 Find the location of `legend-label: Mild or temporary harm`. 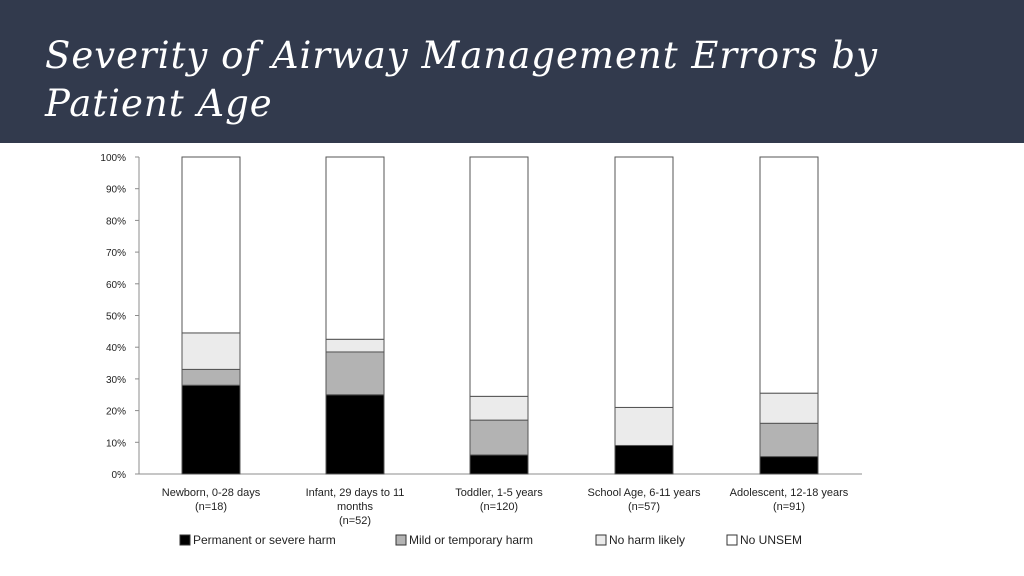

legend-label: Mild or temporary harm is located at coordinates (471, 540).